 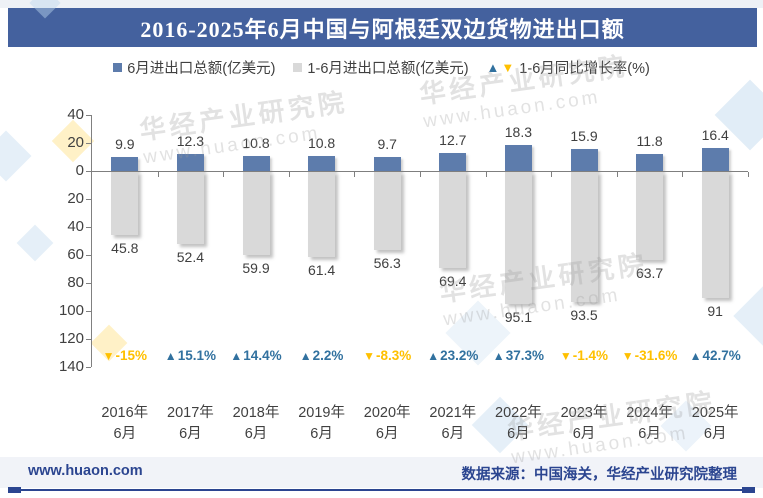 I want to click on x-axis-category-line: 2018年, so click(x=256, y=413).